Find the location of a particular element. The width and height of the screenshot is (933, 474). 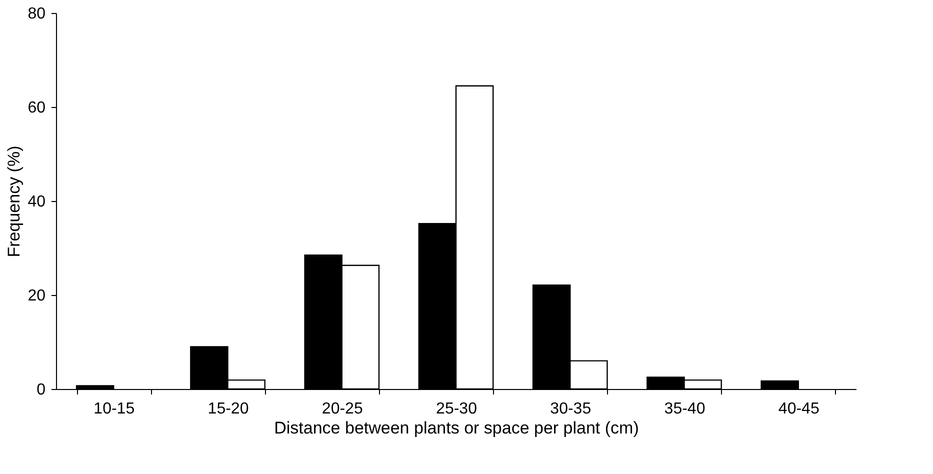

x-tick-label: 25-30 is located at coordinates (457, 409).